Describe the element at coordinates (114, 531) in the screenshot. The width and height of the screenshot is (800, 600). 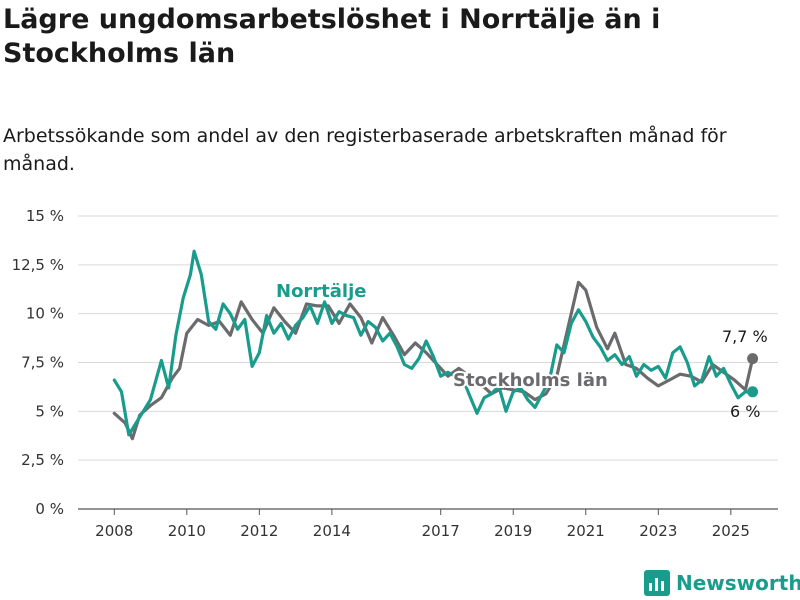
I see `x-tick-label: 2008` at that location.